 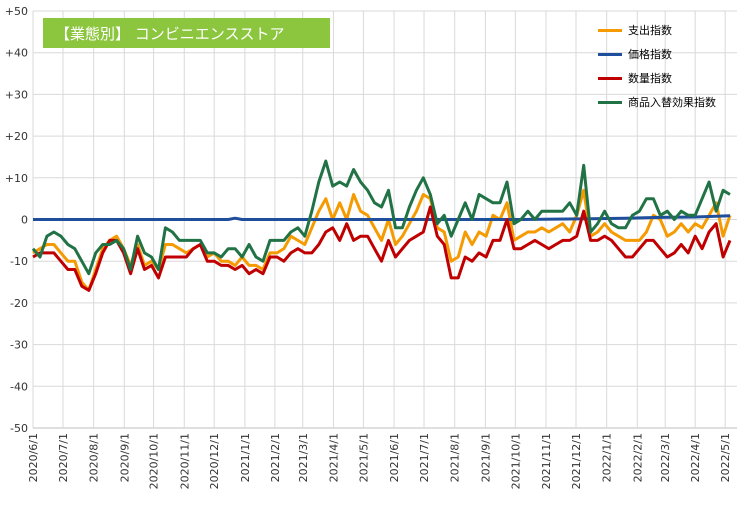 I want to click on x-tick-label: 2020/7/1, so click(x=63, y=457).